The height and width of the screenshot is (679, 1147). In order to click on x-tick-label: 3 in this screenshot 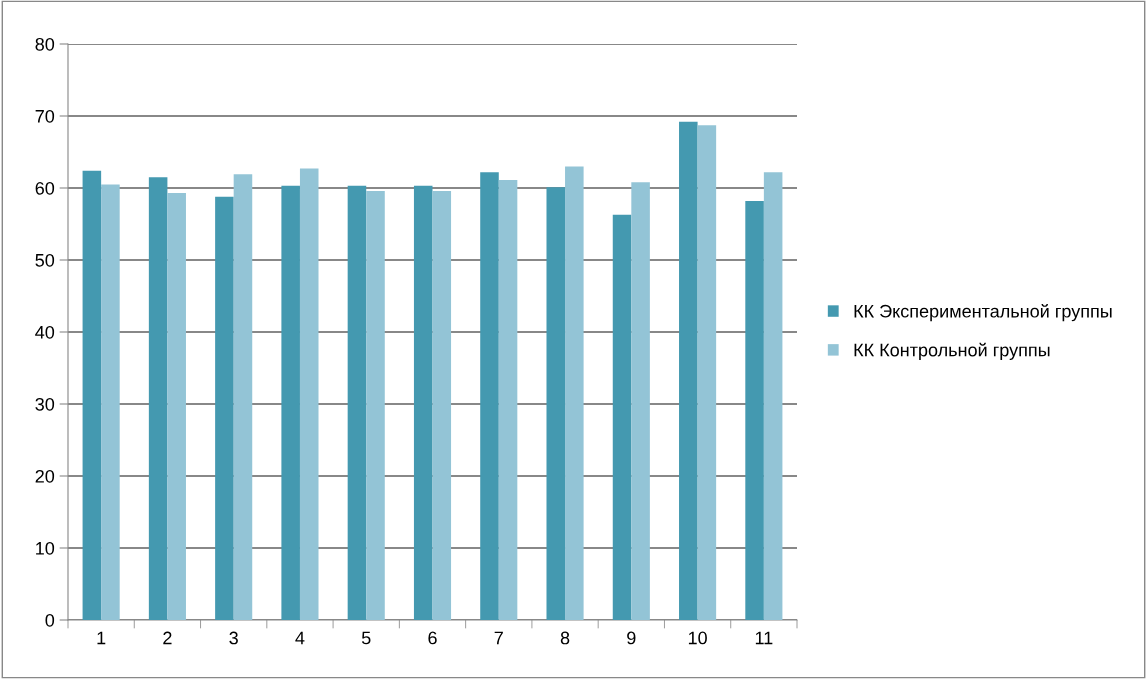, I will do `click(233, 638)`.